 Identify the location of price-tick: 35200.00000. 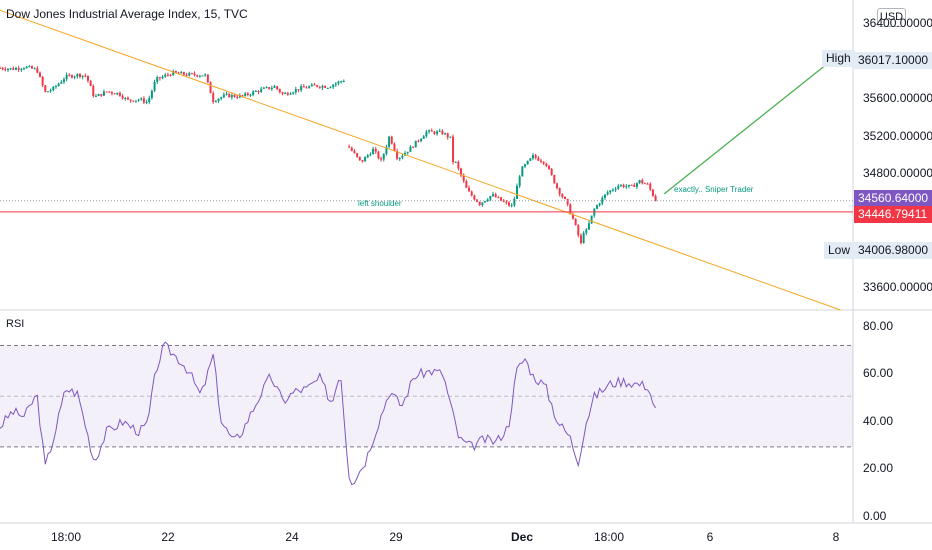
(897, 136).